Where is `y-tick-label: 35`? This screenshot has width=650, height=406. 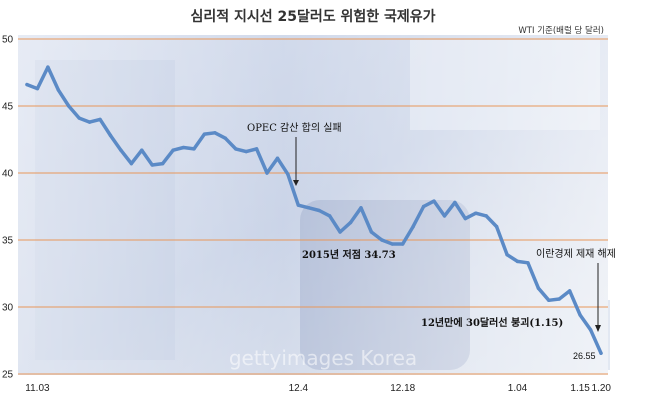 y-tick-label: 35 is located at coordinates (8, 241).